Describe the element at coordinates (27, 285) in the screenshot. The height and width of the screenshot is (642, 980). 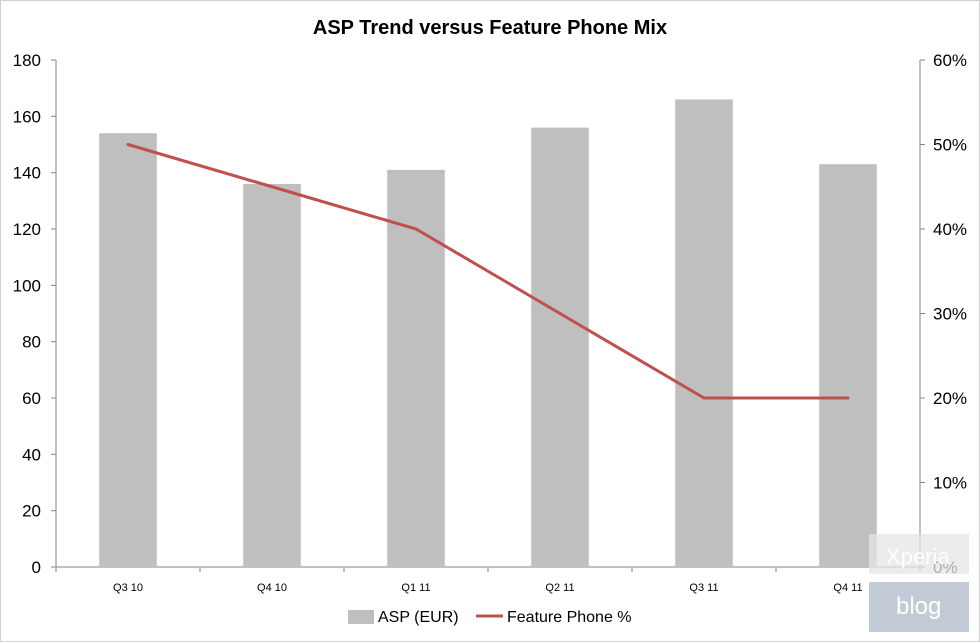
I see `left-tick-label: 100` at that location.